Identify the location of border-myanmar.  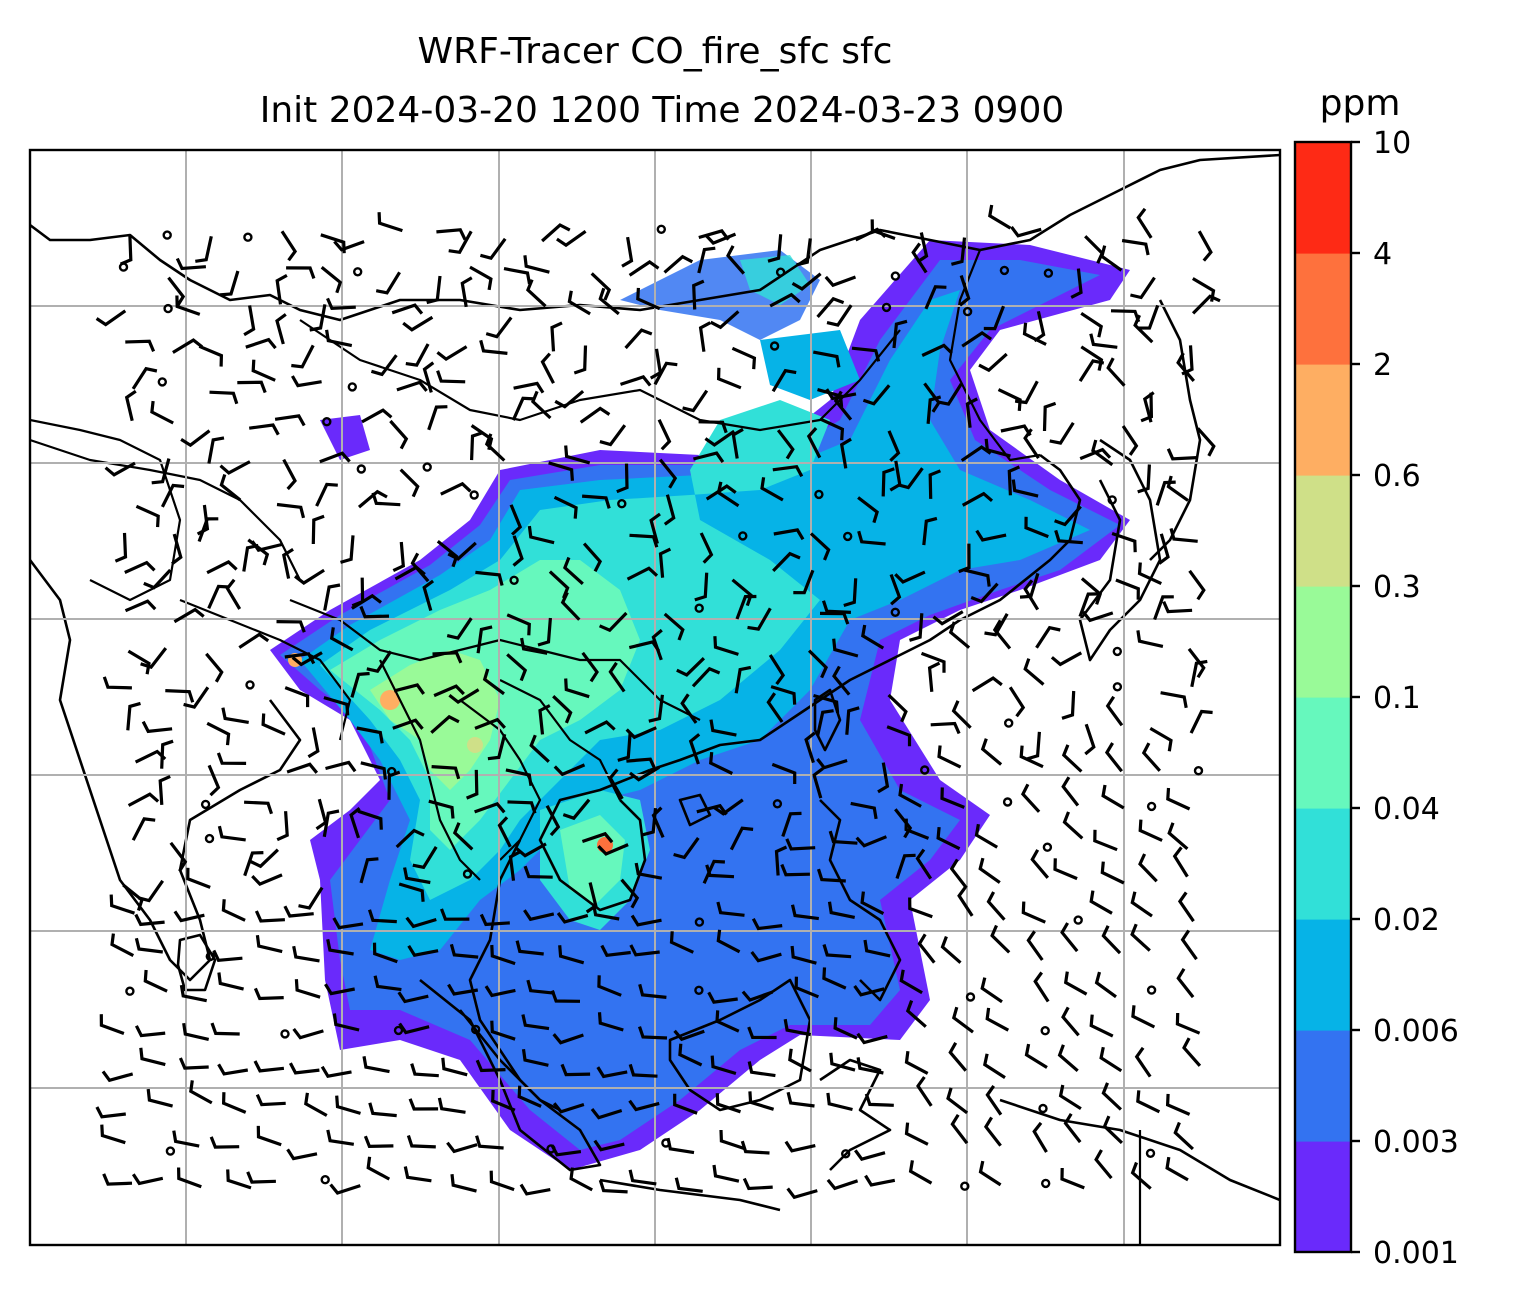
(430, 770).